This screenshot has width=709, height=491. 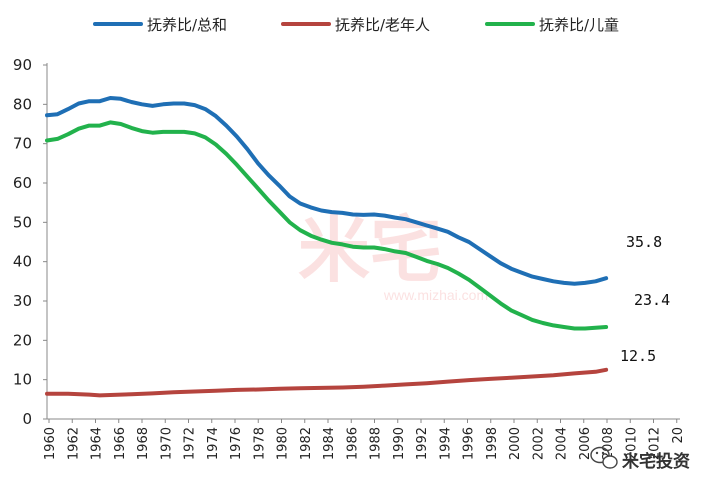 I want to click on brand-text: 米宅投资, so click(x=656, y=461).